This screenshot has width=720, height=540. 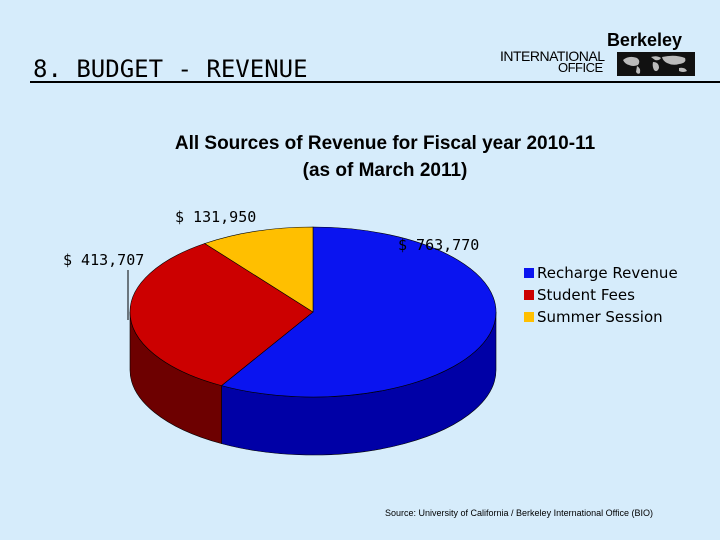 What do you see at coordinates (385, 170) in the screenshot?
I see `chart-title-line2: (as of March 2011)` at bounding box center [385, 170].